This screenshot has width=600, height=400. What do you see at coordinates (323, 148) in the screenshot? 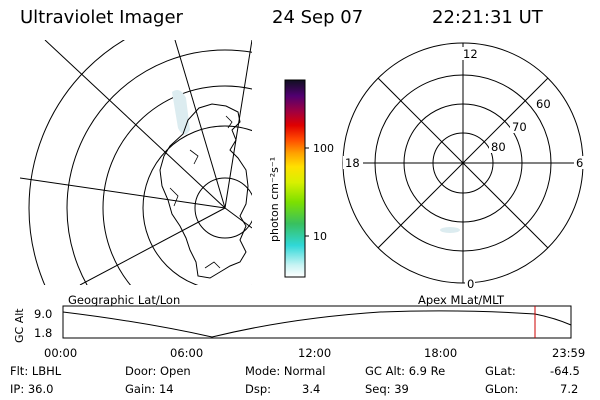
I see `colorbar-tick-label-100: 100` at bounding box center [323, 148].